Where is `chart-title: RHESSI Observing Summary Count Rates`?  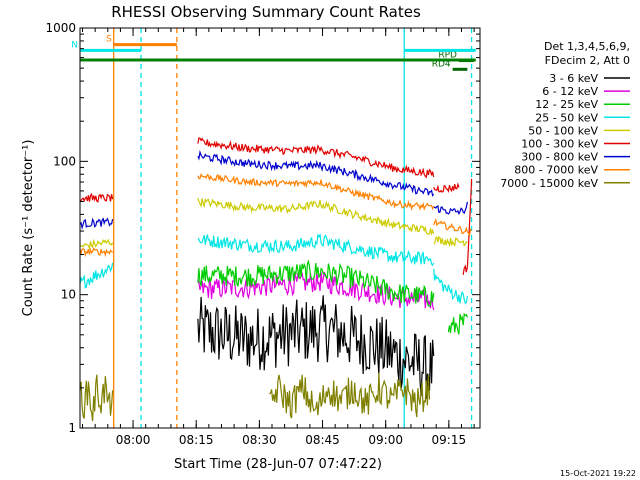 chart-title: RHESSI Observing Summary Count Rates is located at coordinates (266, 12).